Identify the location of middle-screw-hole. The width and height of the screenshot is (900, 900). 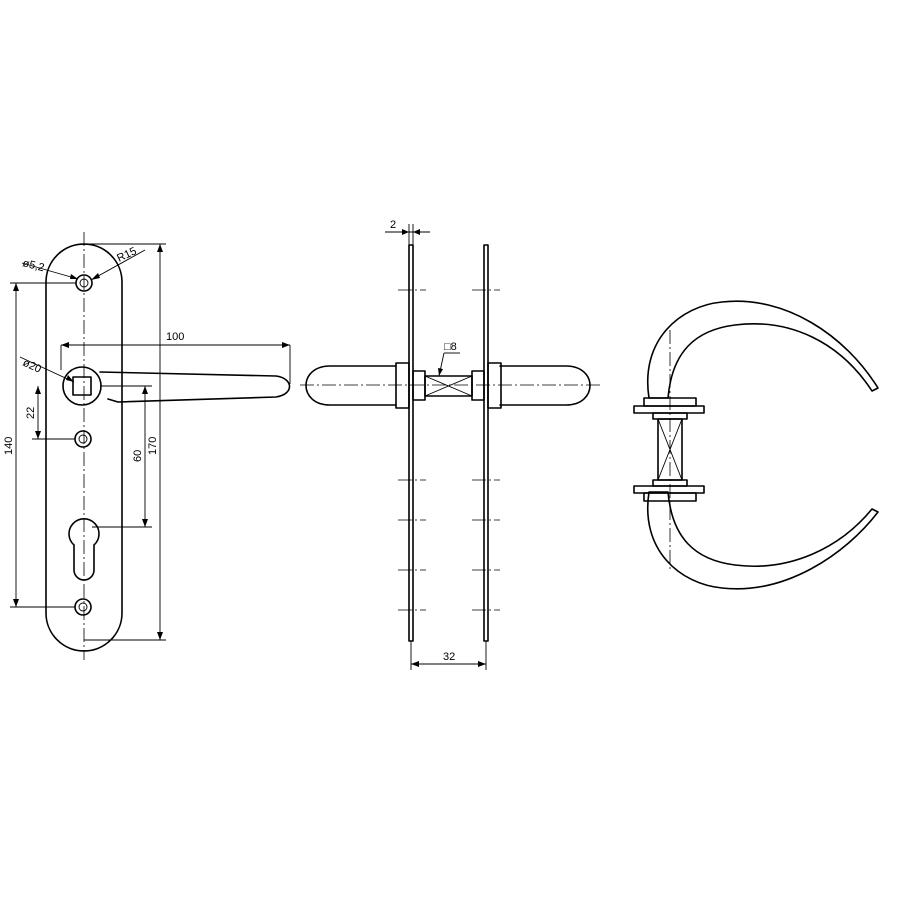
(83, 439).